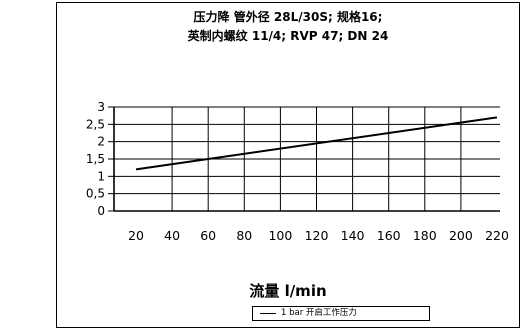  What do you see at coordinates (497, 235) in the screenshot?
I see `x-tick-label-10: 220` at bounding box center [497, 235].